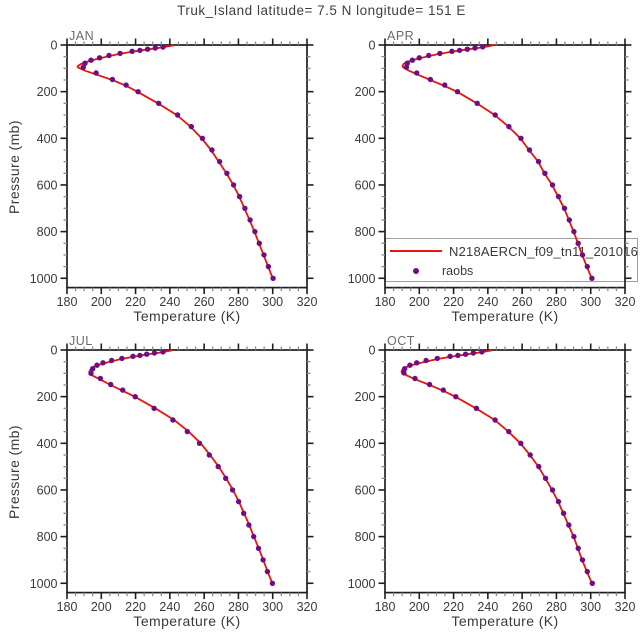 This screenshot has width=643, height=640. Describe the element at coordinates (416, 251) in the screenshot. I see `legend-model-line-sample` at that location.